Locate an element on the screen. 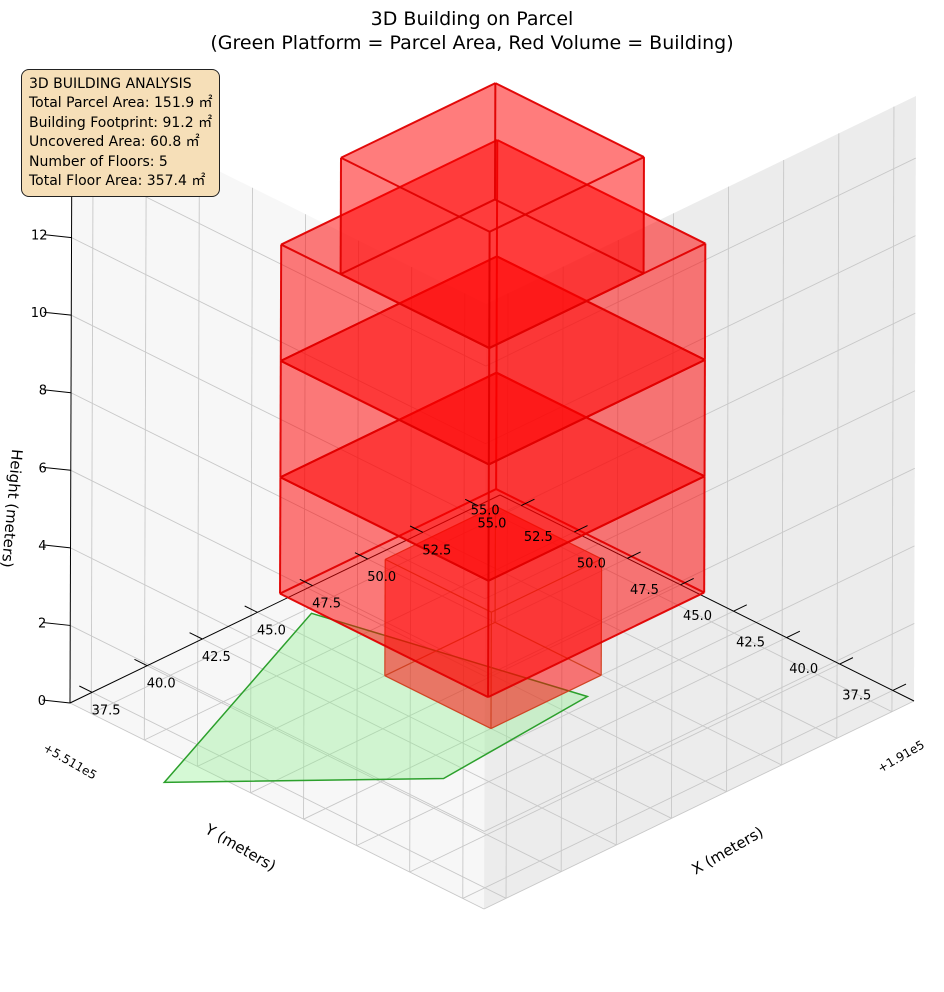 The image size is (944, 992). y-tick-label: 37.5 is located at coordinates (856, 695).